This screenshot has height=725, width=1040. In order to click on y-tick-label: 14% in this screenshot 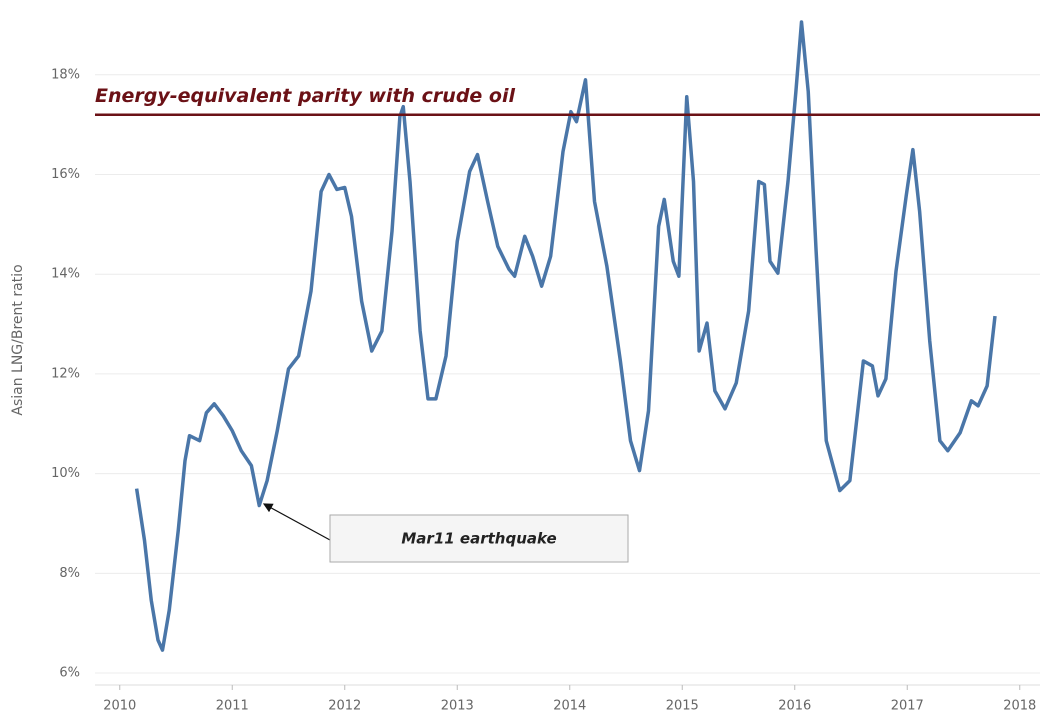, I will do `click(65, 274)`.